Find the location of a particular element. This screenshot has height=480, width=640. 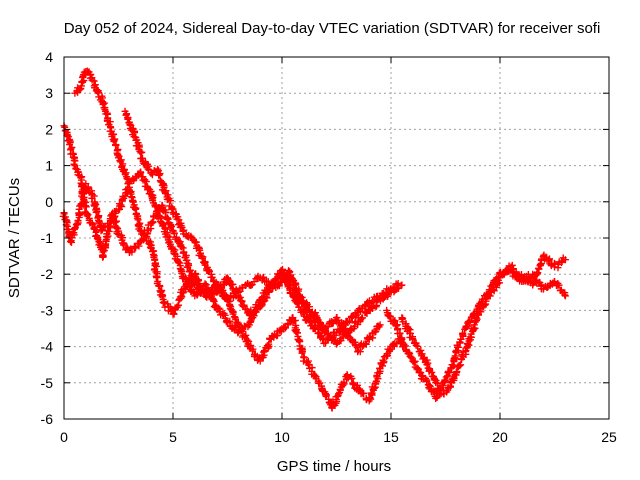

y-tick-label: -2 is located at coordinates (47, 274).